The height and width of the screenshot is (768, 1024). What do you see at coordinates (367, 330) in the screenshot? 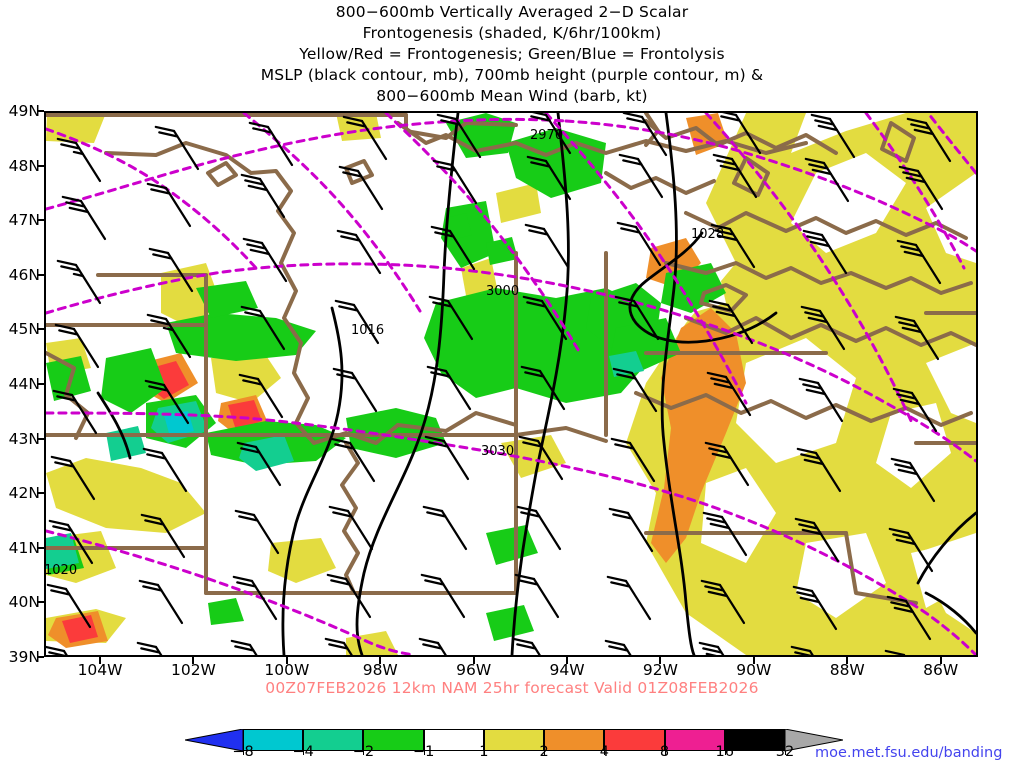
I see `label-1016: 1016` at bounding box center [367, 330].